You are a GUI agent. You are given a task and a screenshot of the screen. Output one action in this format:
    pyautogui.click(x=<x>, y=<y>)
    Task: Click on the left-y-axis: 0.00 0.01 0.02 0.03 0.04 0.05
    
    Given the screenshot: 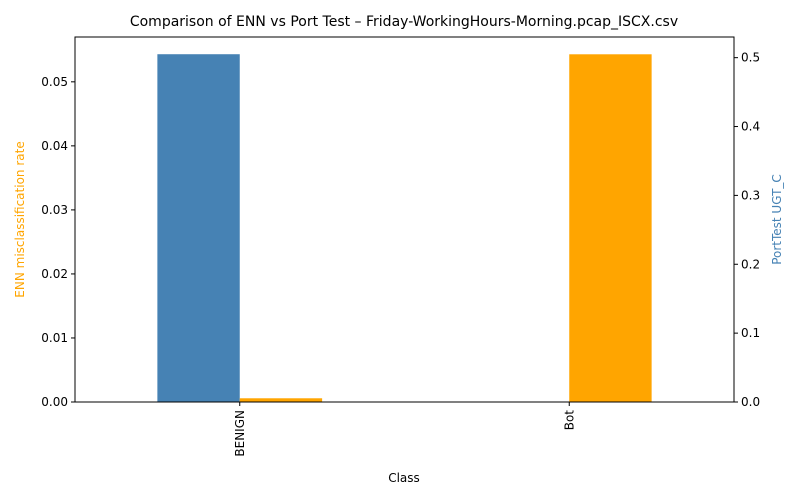 What is the action you would take?
    pyautogui.click(x=58, y=242)
    